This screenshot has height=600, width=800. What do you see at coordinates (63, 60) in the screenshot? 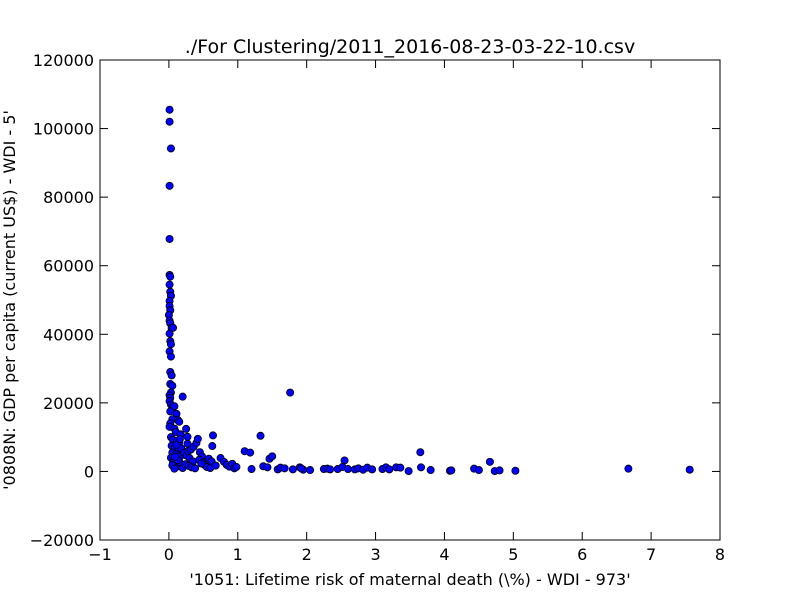
I see `y-tick-label: 120000` at bounding box center [63, 60].